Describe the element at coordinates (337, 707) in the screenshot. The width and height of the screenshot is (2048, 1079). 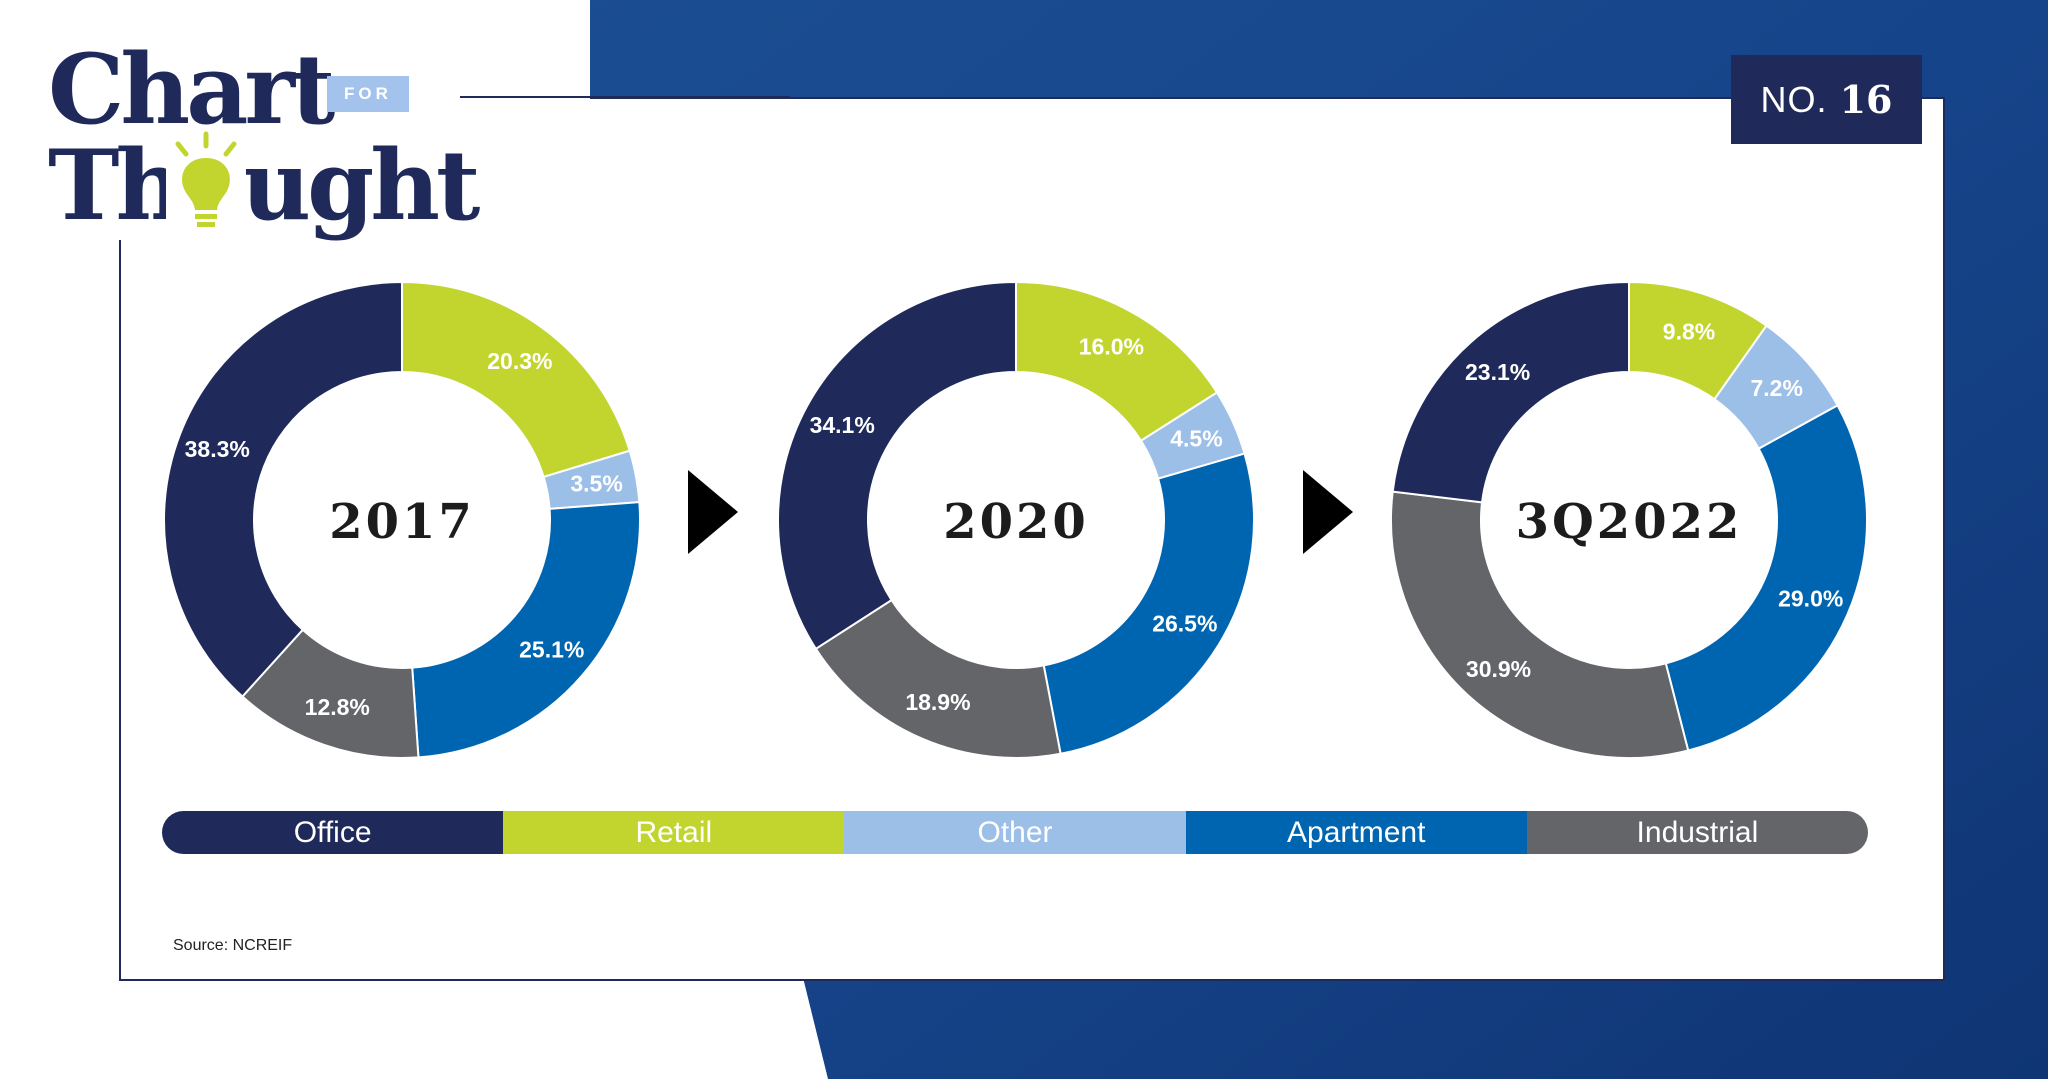
I see `slice-value-label: 12.8%` at that location.